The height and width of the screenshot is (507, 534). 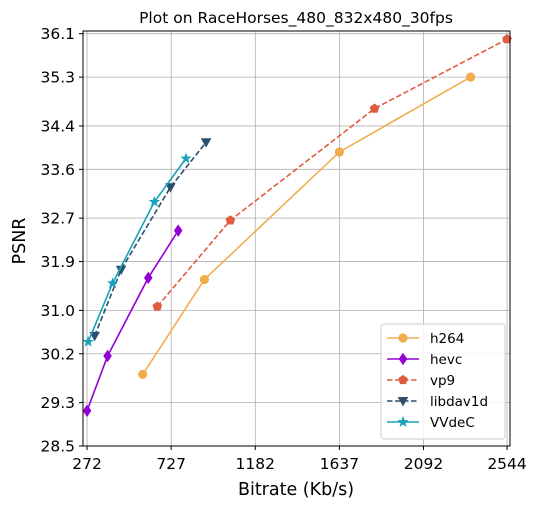 What do you see at coordinates (447, 339) in the screenshot?
I see `legend-label: h264` at bounding box center [447, 339].